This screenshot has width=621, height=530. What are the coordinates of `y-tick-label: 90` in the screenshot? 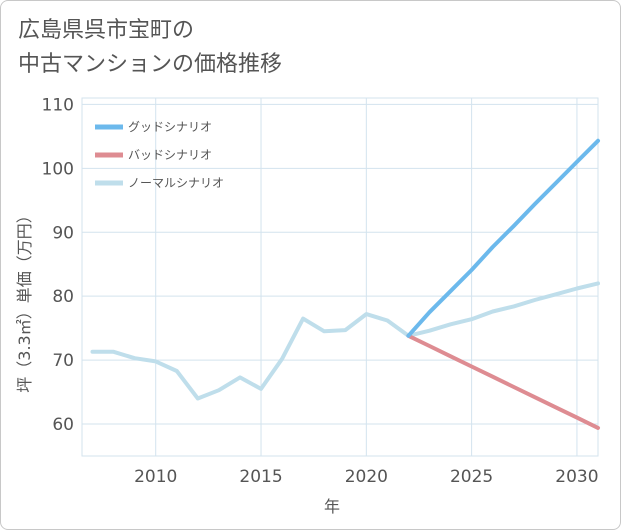 It's located at (63, 233).